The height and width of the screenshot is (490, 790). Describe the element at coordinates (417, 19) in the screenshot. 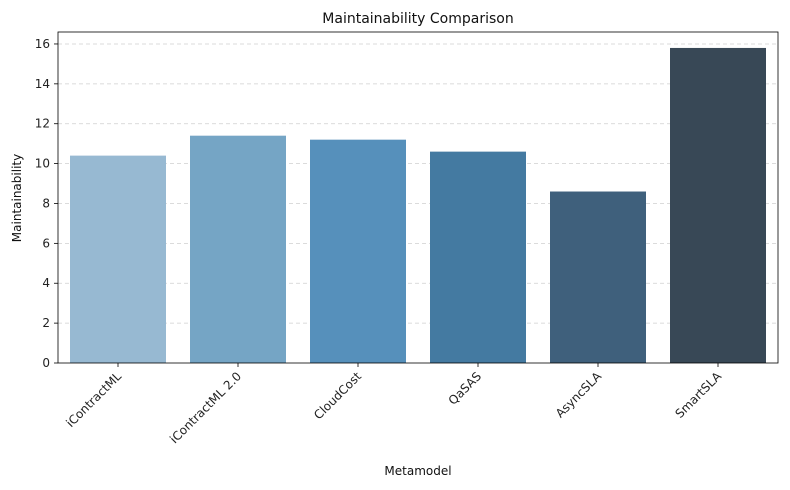

I see `chart-title: Maintainability Comparison` at that location.